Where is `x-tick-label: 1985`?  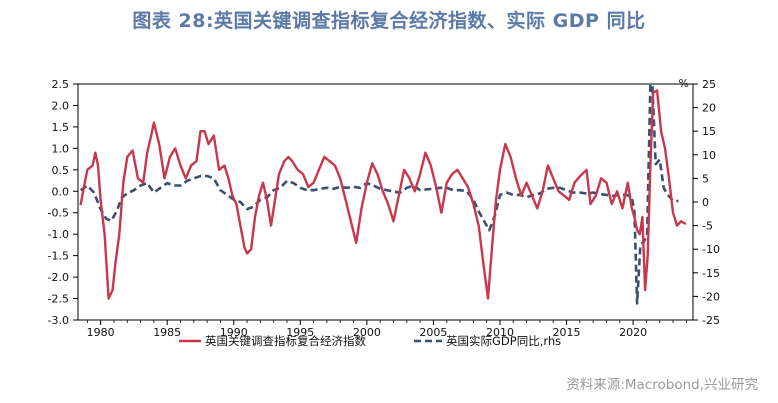
x-tick-label: 1985 is located at coordinates (167, 332).